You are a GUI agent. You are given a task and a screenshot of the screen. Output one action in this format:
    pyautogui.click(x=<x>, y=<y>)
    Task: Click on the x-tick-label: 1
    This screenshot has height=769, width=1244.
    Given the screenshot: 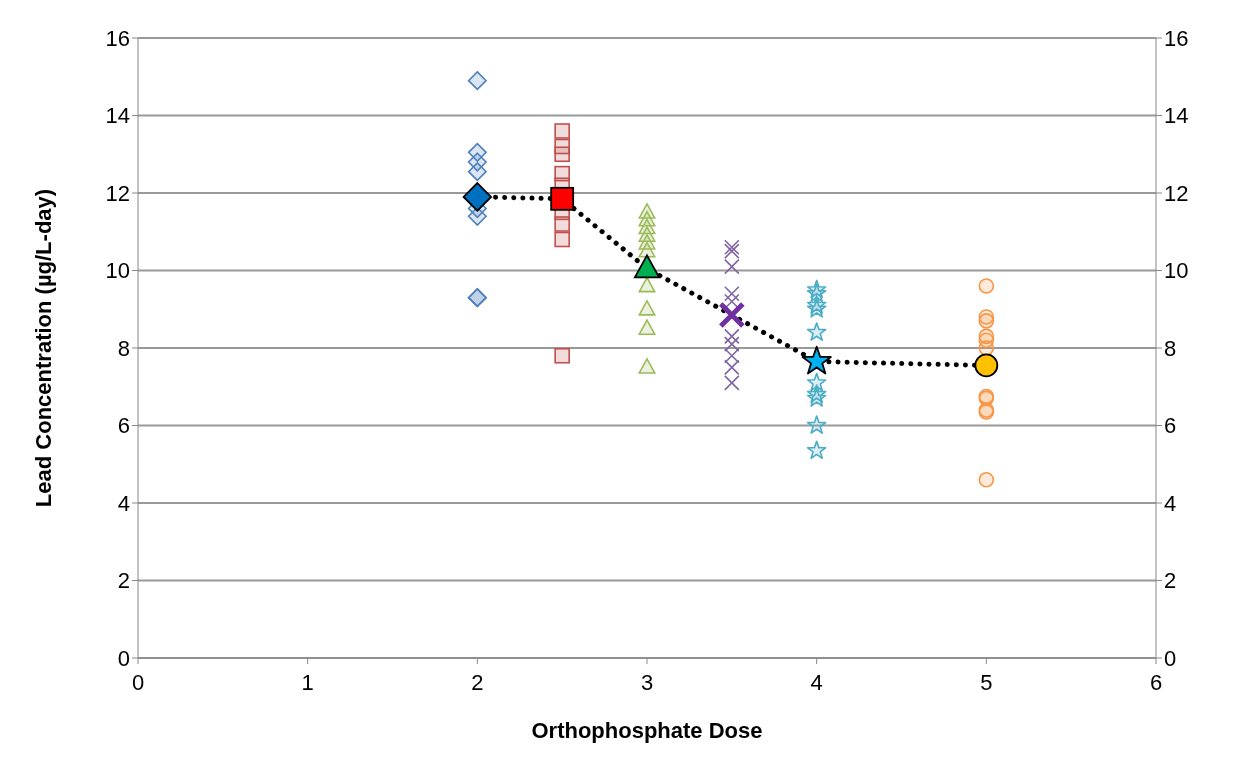 What is the action you would take?
    pyautogui.click(x=307, y=682)
    